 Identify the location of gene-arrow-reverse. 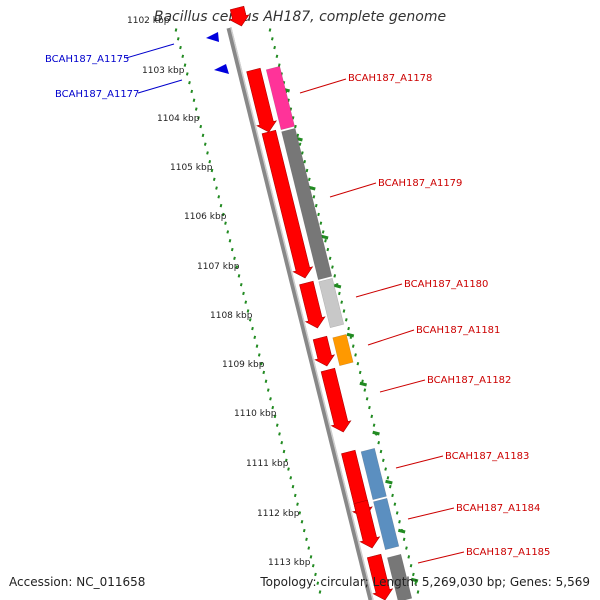
(212, 37).